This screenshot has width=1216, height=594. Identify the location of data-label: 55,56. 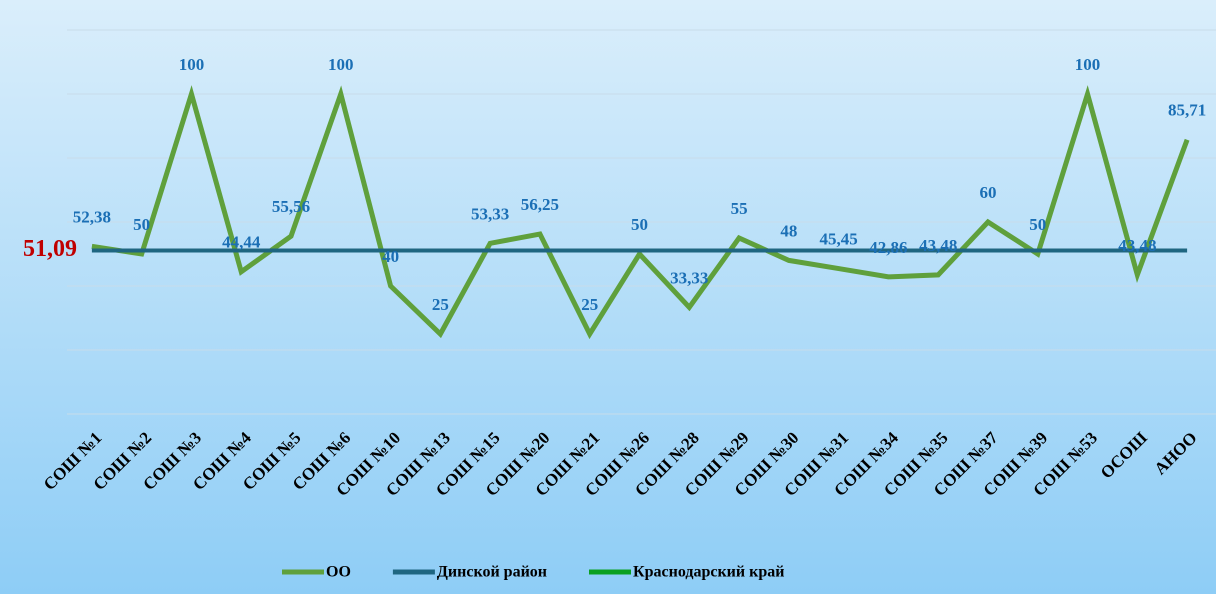
(291, 206).